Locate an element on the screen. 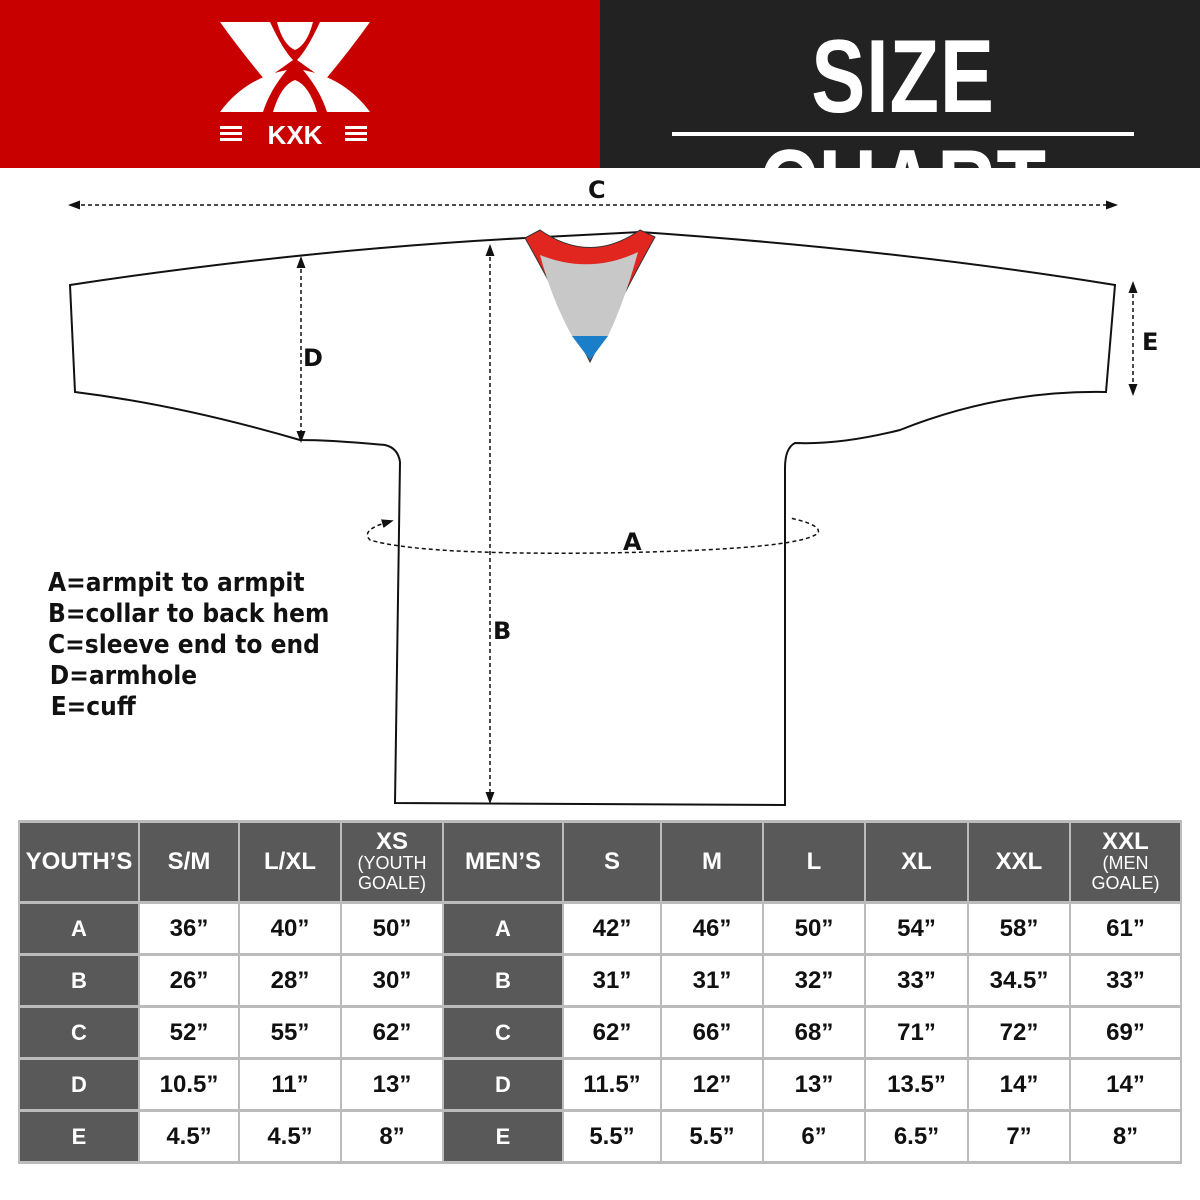  column-header: L/XL is located at coordinates (290, 862).